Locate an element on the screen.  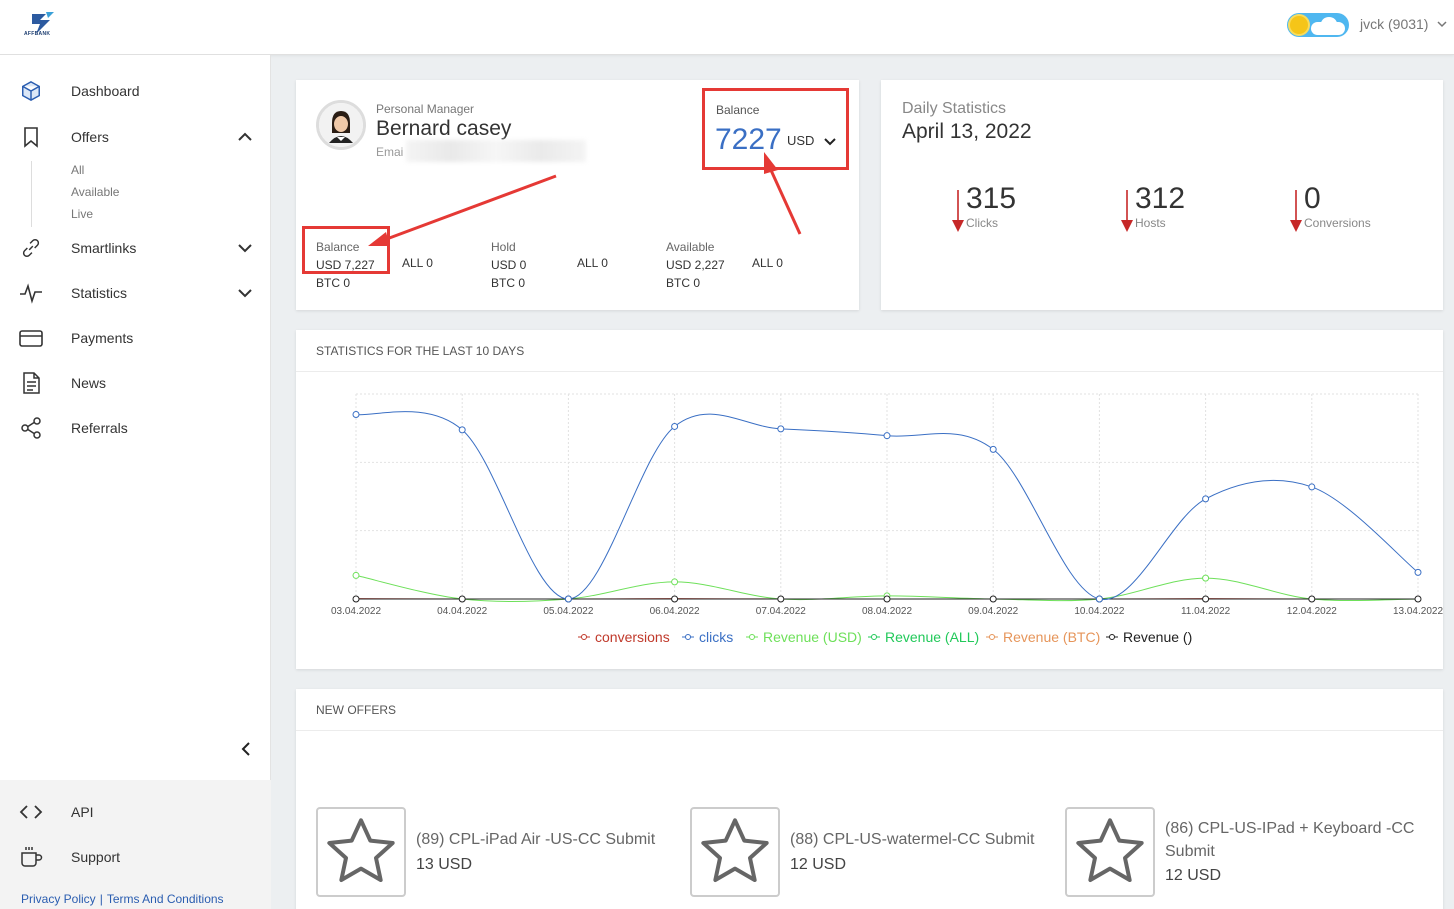
balance-annotation-box is located at coordinates (346, 250).